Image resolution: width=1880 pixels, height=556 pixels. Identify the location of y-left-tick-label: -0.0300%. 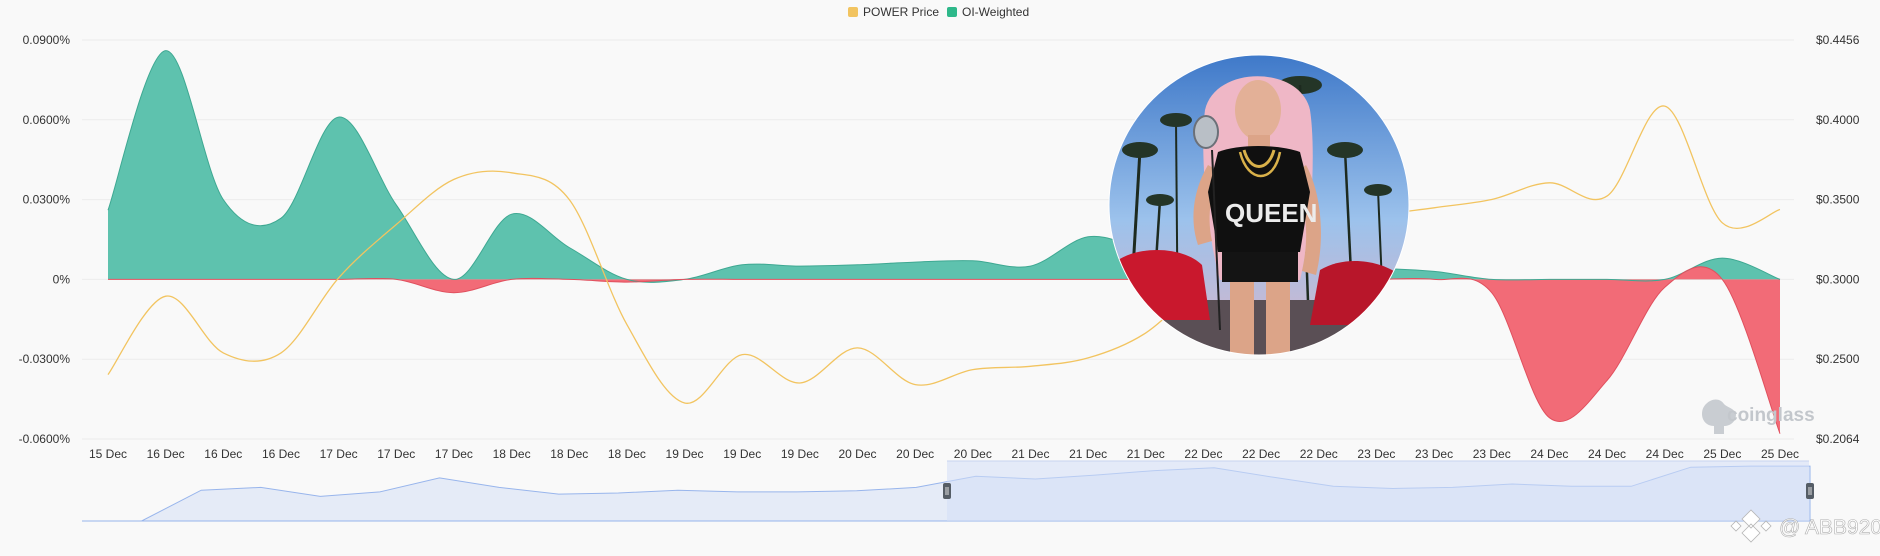
(45, 359).